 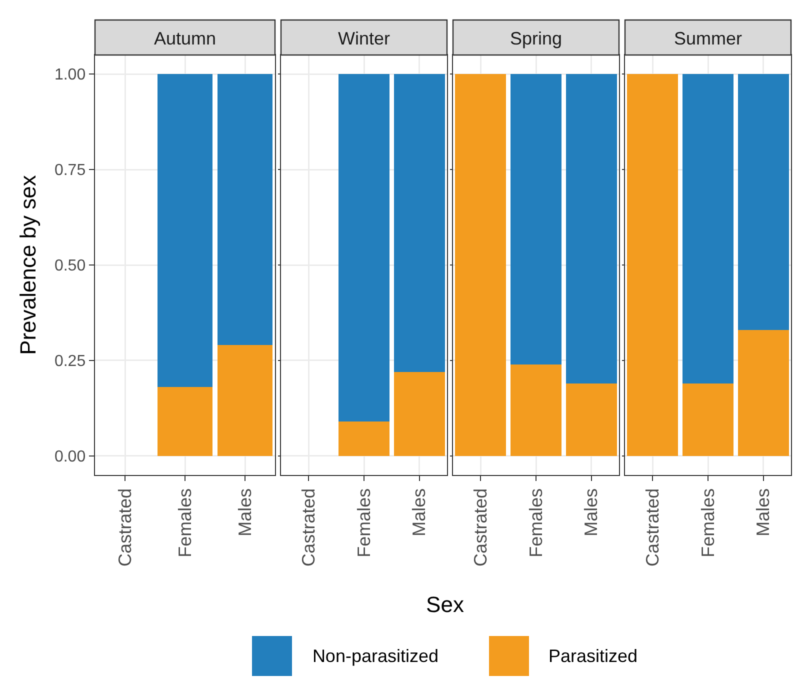 I want to click on chart-title: Summer, so click(x=708, y=38).